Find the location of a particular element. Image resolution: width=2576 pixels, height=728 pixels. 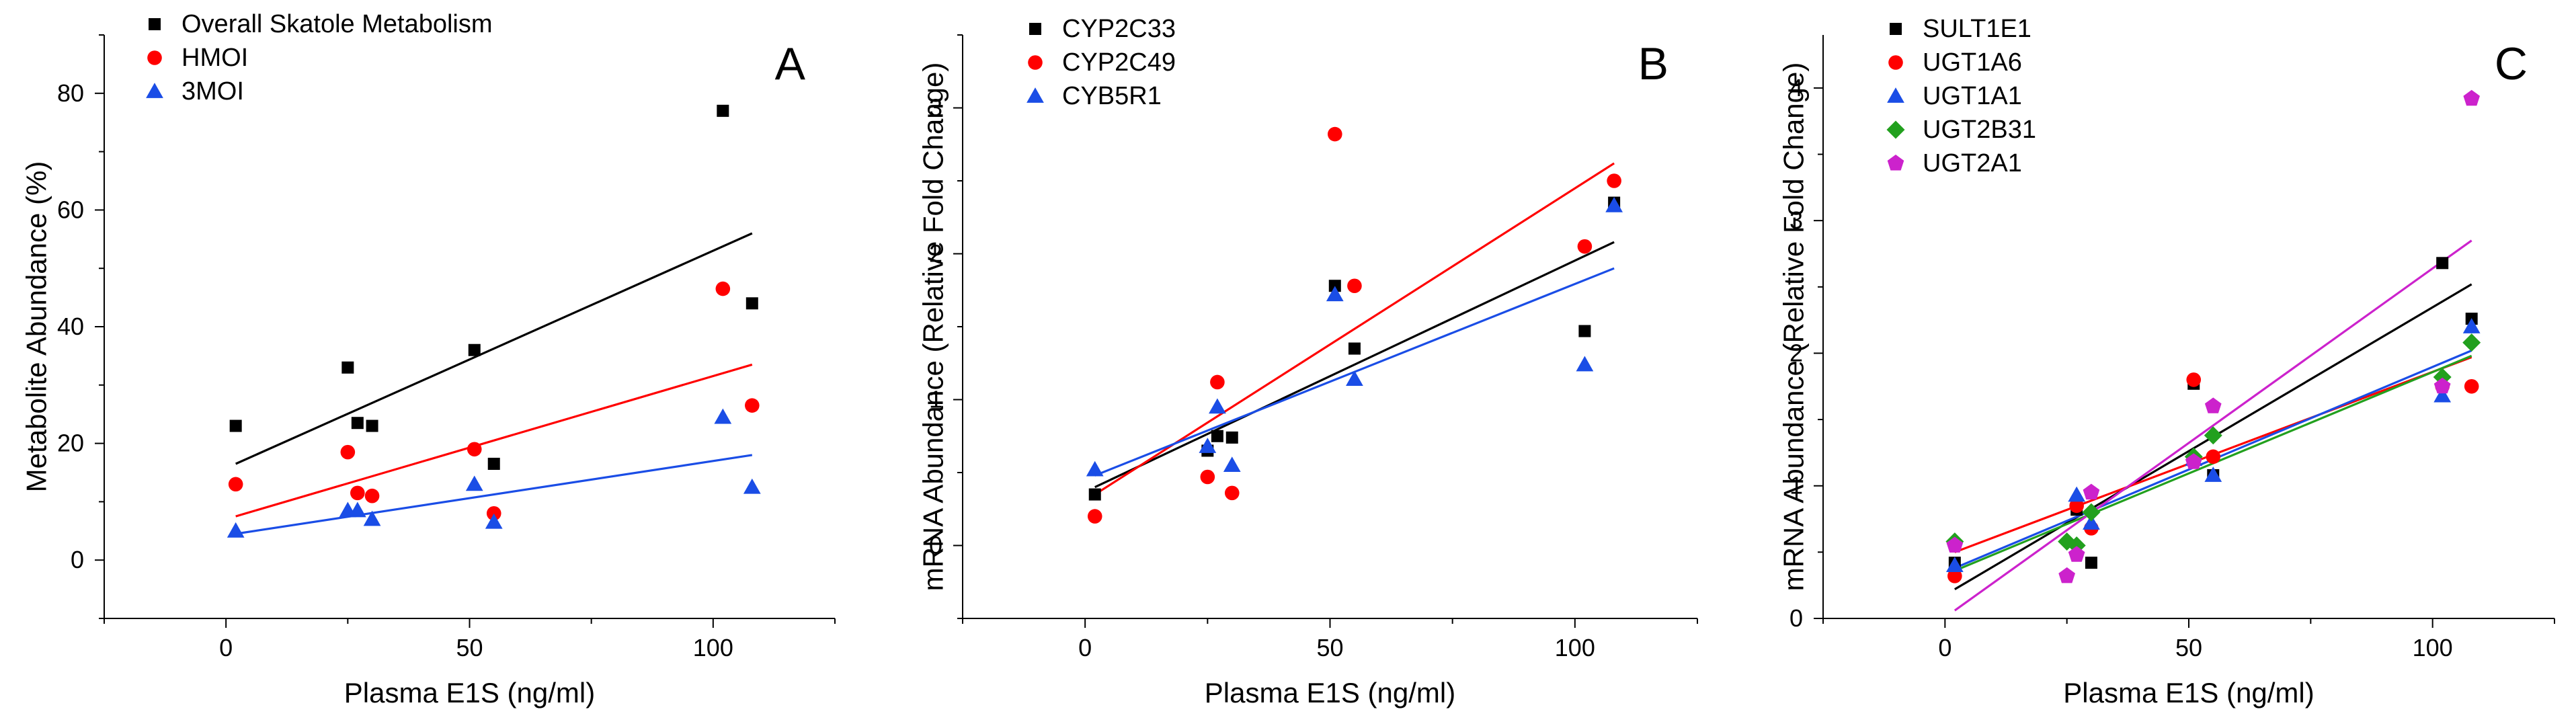

panel-label: A is located at coordinates (790, 63).